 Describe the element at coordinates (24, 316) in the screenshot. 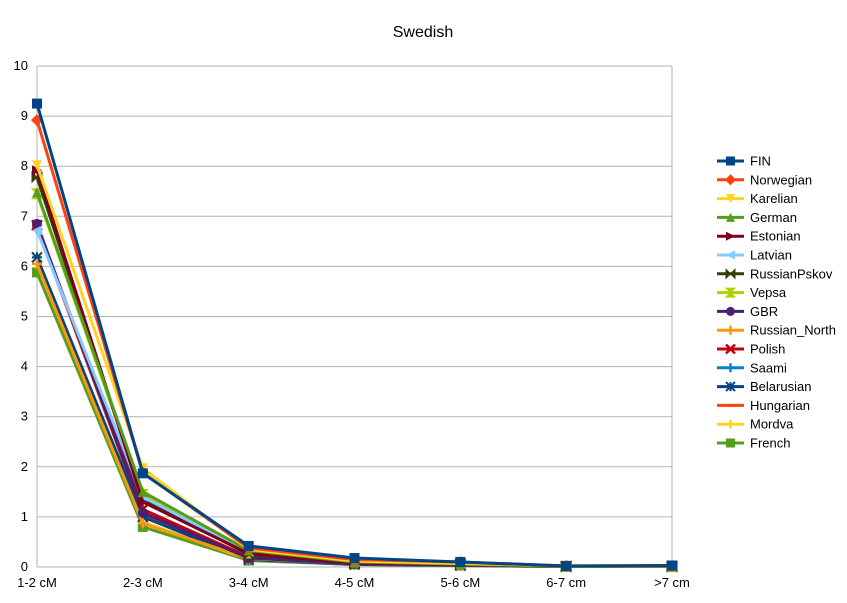

I see `y-tick-label: 5` at that location.